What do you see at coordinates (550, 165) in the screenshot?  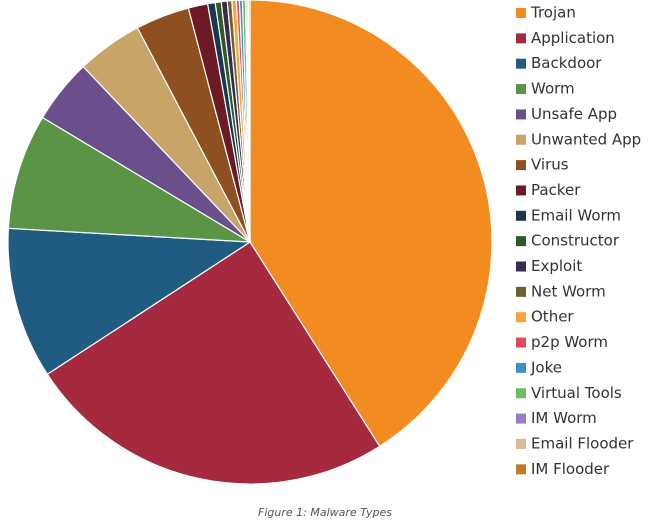 I see `legend-label: Virus` at bounding box center [550, 165].